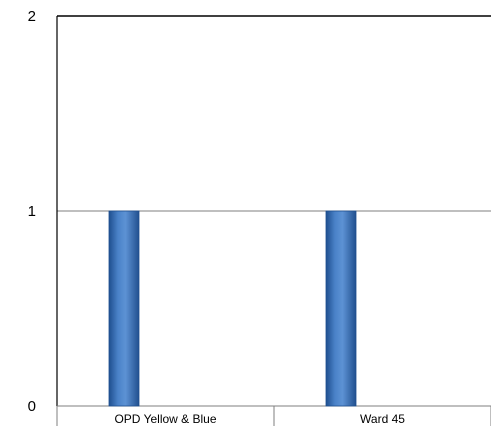 The width and height of the screenshot is (491, 430). Describe the element at coordinates (165, 419) in the screenshot. I see `x-tick-label-0: OPD Yellow & Blue` at that location.